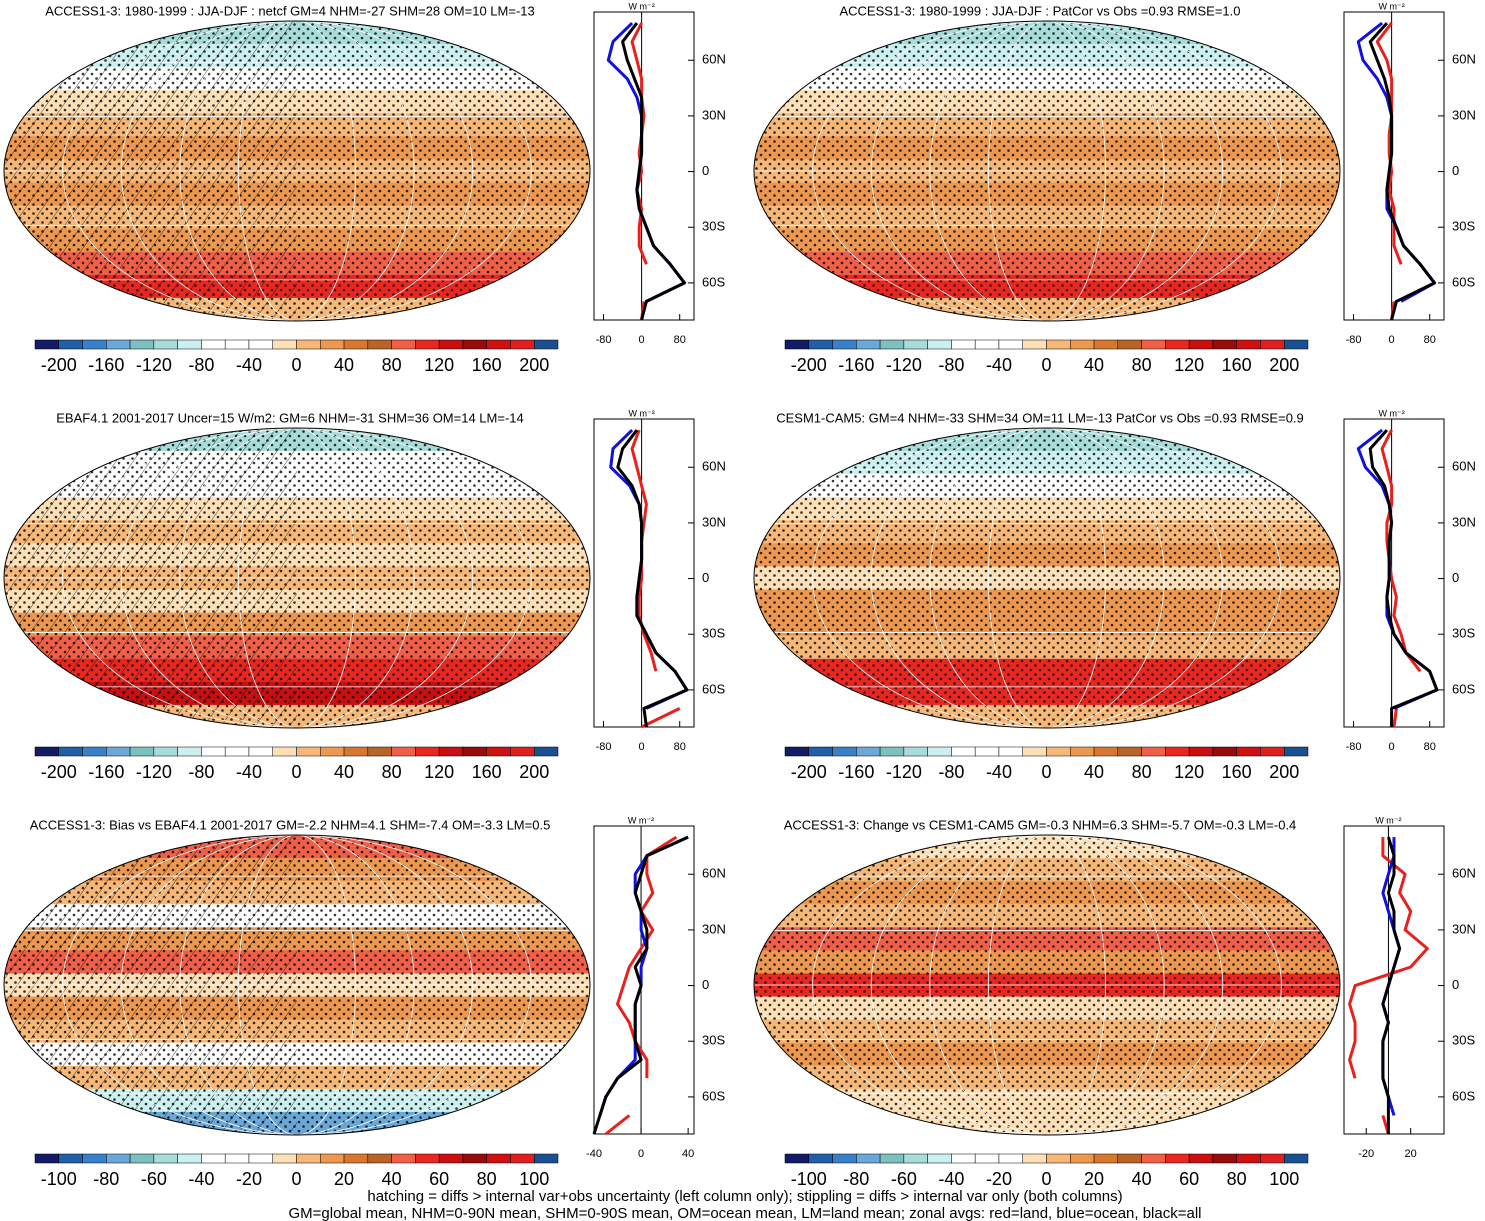 The image size is (1485, 1221). Describe the element at coordinates (344, 1179) in the screenshot. I see `colorbar-label: 20` at that location.